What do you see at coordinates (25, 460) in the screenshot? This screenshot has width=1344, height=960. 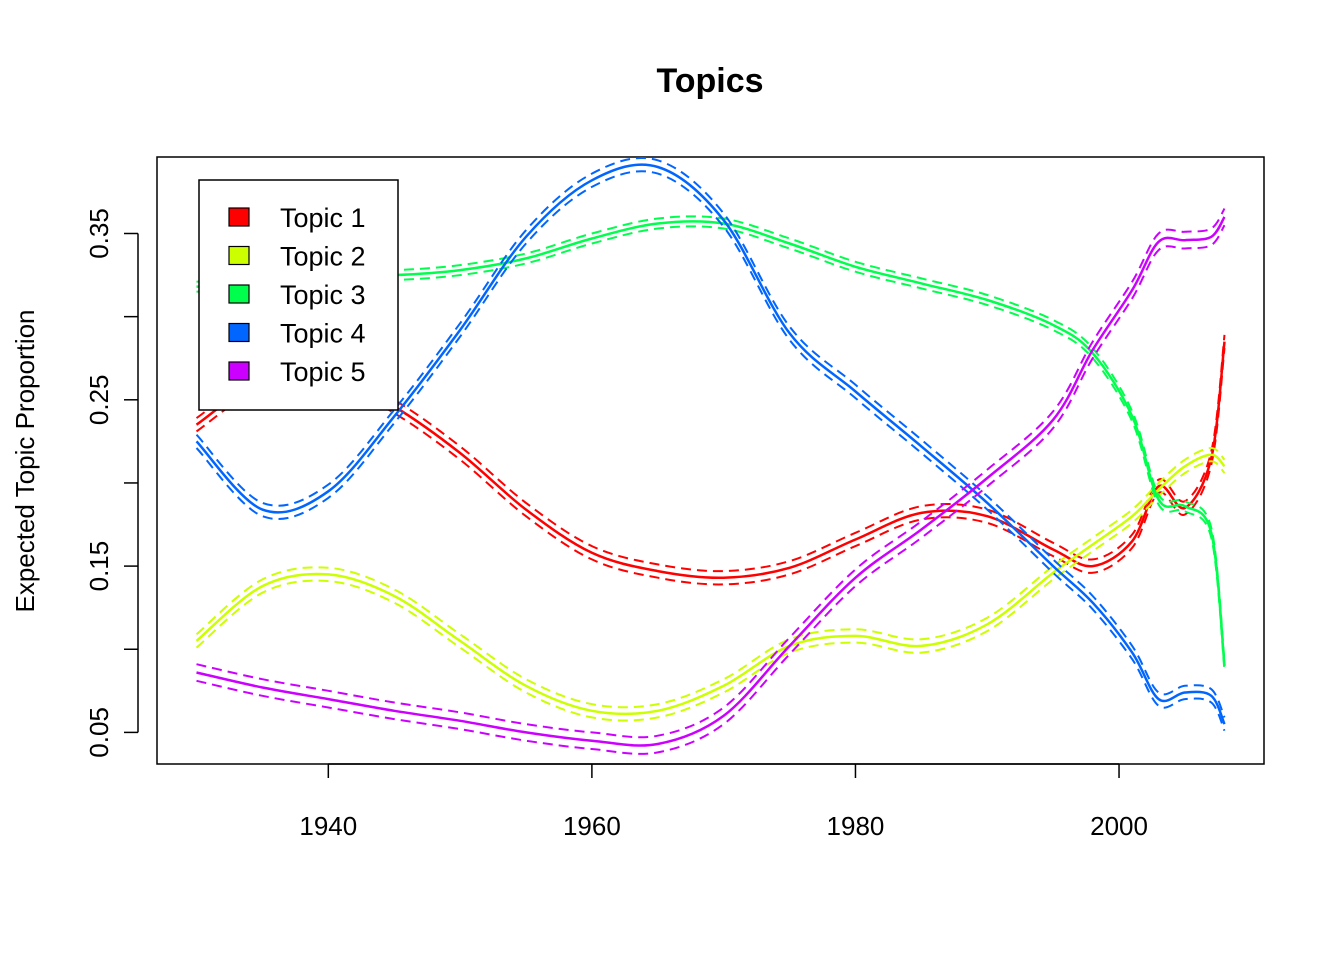 I see `y-axis-label: Expected Topic Proportion` at bounding box center [25, 460].